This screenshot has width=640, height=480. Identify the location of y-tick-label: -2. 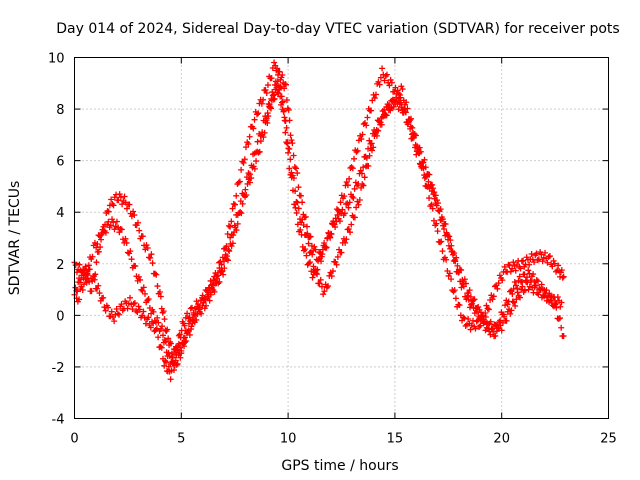
(58, 368).